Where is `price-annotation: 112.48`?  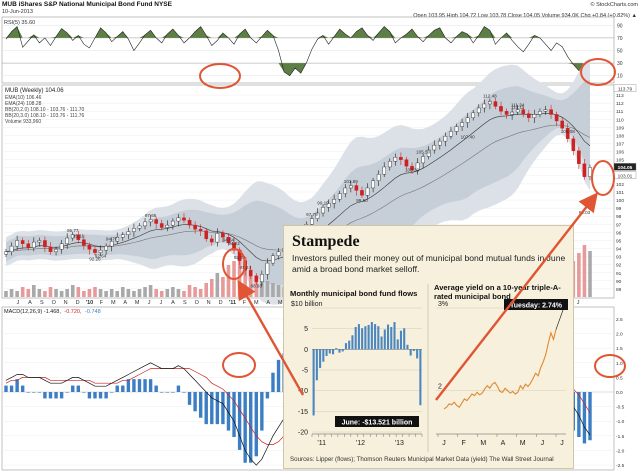 price-annotation: 112.48 is located at coordinates (490, 95).